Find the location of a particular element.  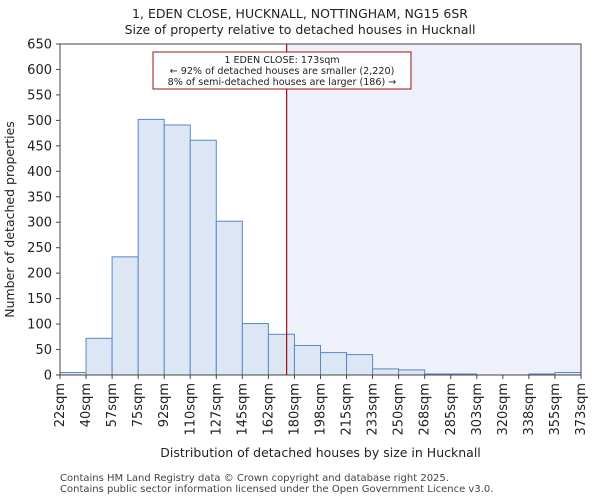

y-tick-label: 0 is located at coordinates (48, 376).